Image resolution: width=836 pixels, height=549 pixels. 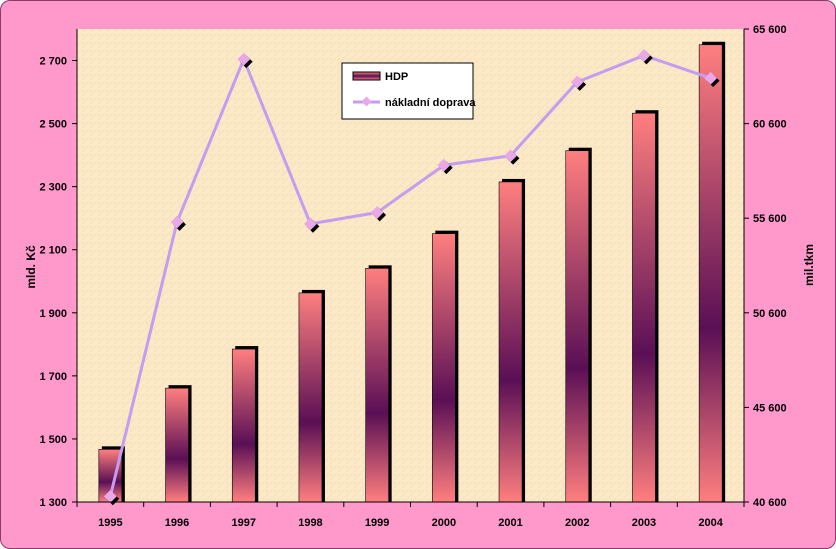 What do you see at coordinates (408, 91) in the screenshot?
I see `legend: HDP nákladní doprava` at bounding box center [408, 91].